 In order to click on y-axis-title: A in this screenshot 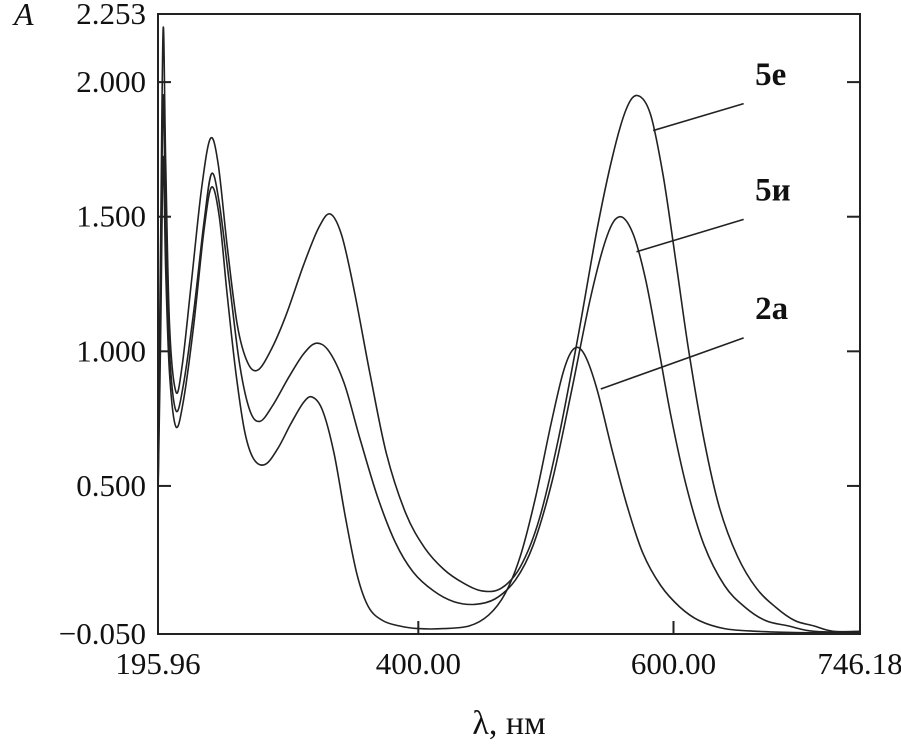, I will do `click(23, 16)`.